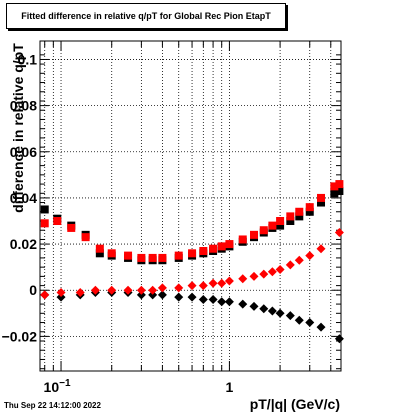 The height and width of the screenshot is (414, 400). What do you see at coordinates (57, 386) in the screenshot?
I see `x-tick-label: 10−1` at bounding box center [57, 386].